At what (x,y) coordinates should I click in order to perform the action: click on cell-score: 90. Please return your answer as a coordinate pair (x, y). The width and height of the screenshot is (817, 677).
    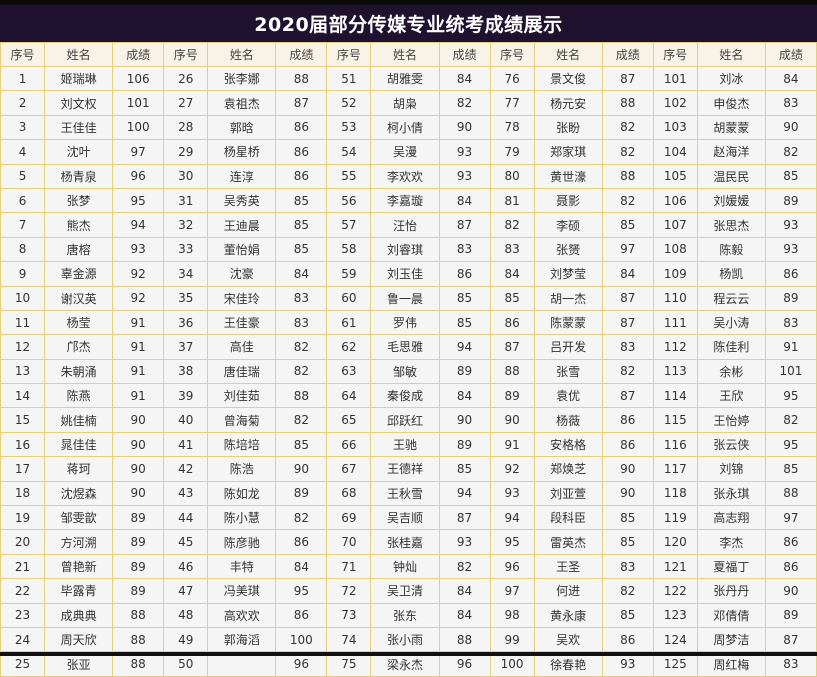
    Looking at the image, I should click on (790, 127).